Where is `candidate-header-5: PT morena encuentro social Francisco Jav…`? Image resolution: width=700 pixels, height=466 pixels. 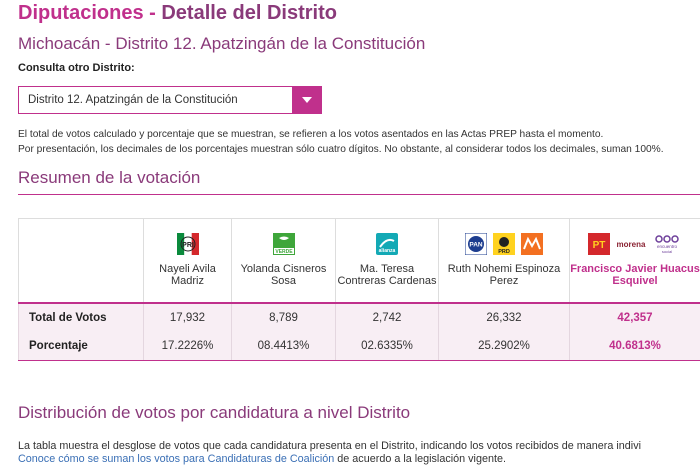 candidate-header-5: PT morena encuentro social Francisco Jav… is located at coordinates (635, 260).